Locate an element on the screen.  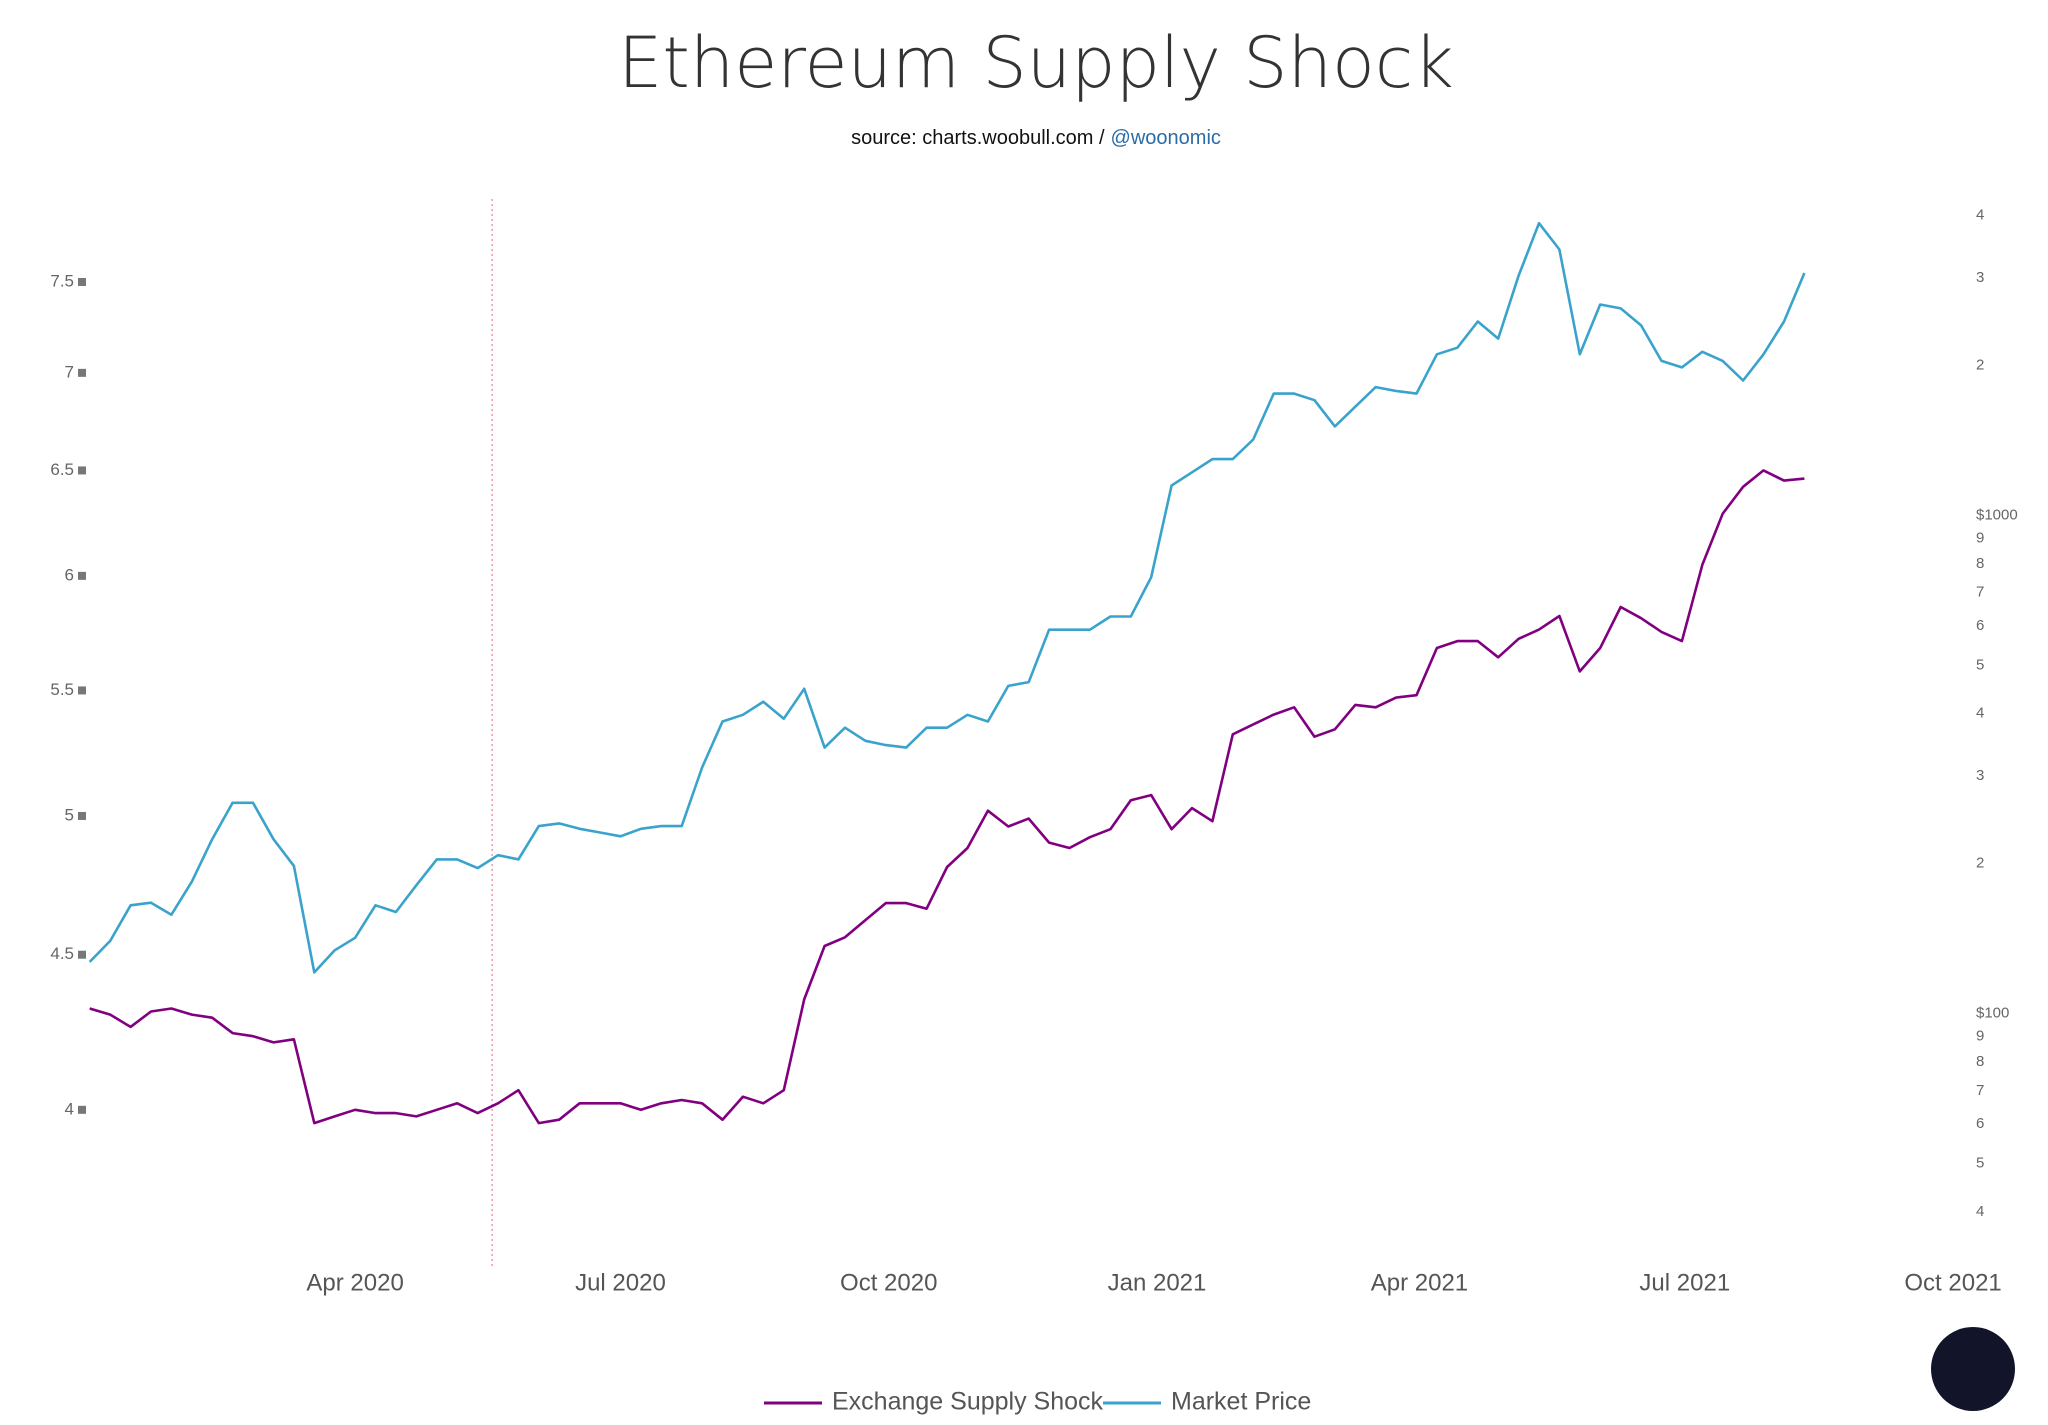
y-tick-label: 7.5 is located at coordinates (62, 280).